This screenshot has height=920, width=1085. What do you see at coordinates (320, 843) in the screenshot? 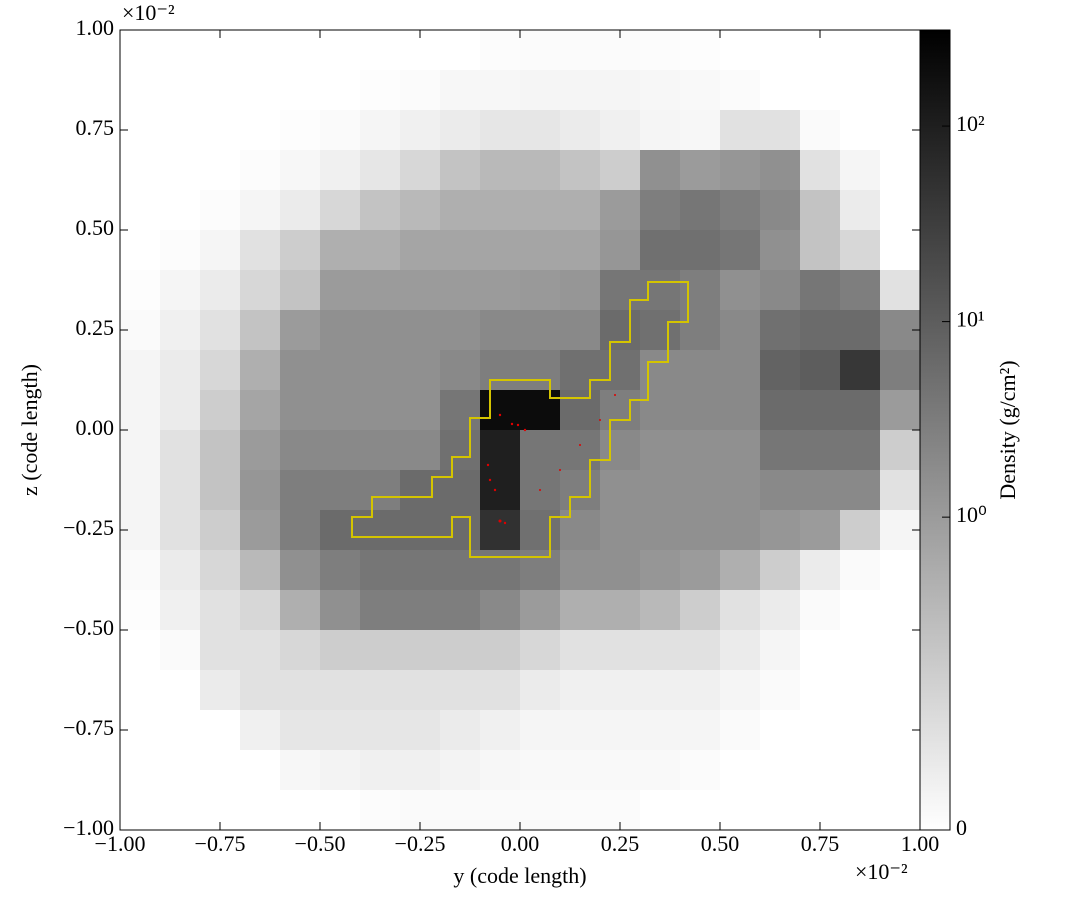
I see `x-tick-label: −0.50` at bounding box center [320, 843].